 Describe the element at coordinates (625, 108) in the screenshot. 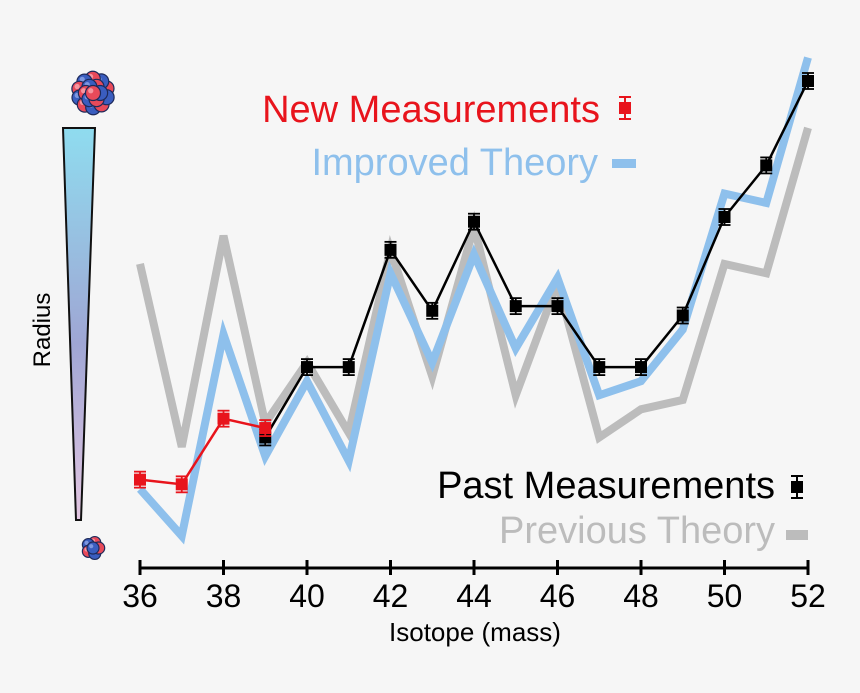

I see `legend-new-measurements-marker` at that location.